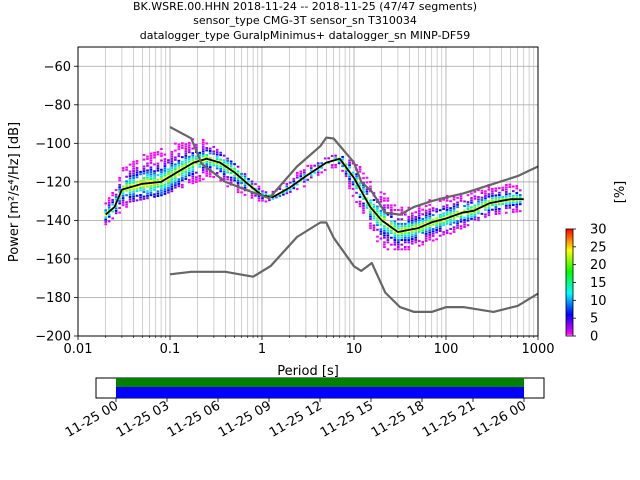 This screenshot has width=640, height=480. I want to click on x-tick-label: 100, so click(446, 349).